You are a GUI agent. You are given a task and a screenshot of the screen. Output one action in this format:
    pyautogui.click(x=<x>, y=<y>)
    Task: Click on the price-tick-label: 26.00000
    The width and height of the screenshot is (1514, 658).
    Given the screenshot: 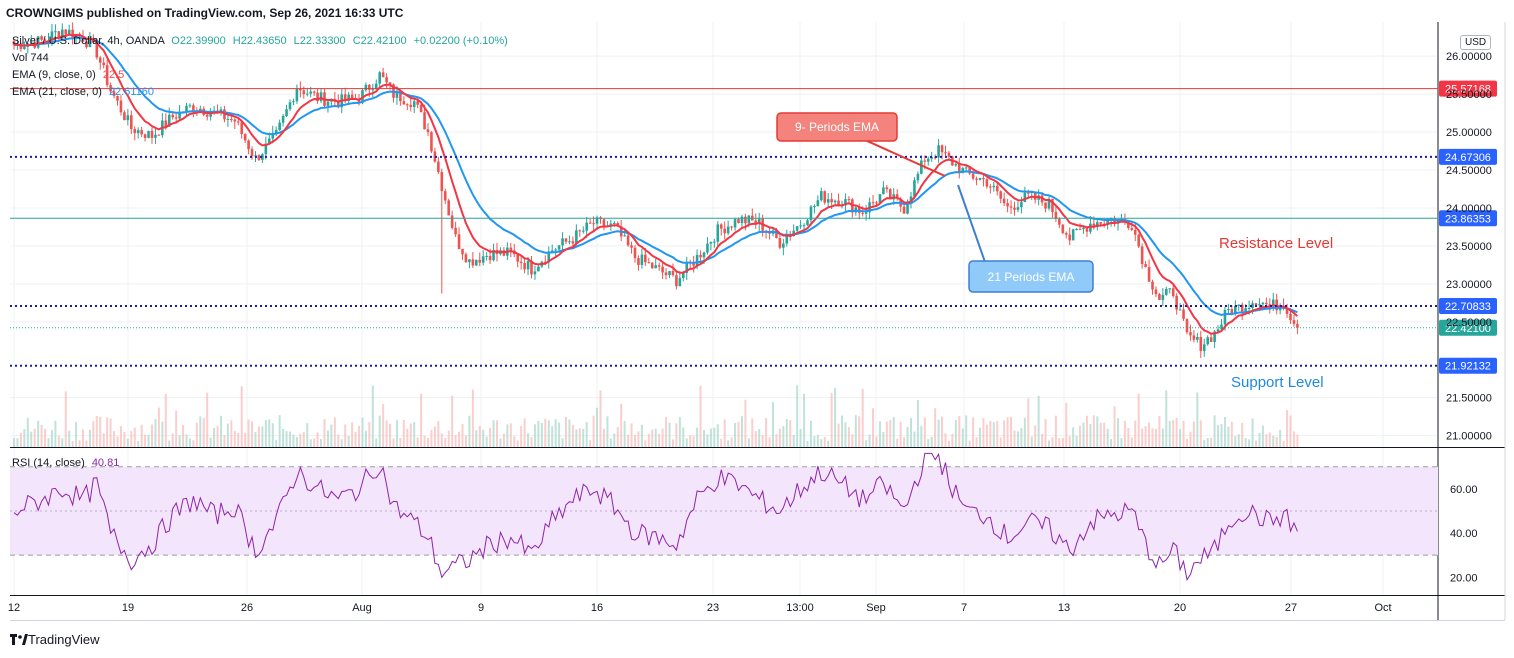 What is the action you would take?
    pyautogui.click(x=1469, y=57)
    